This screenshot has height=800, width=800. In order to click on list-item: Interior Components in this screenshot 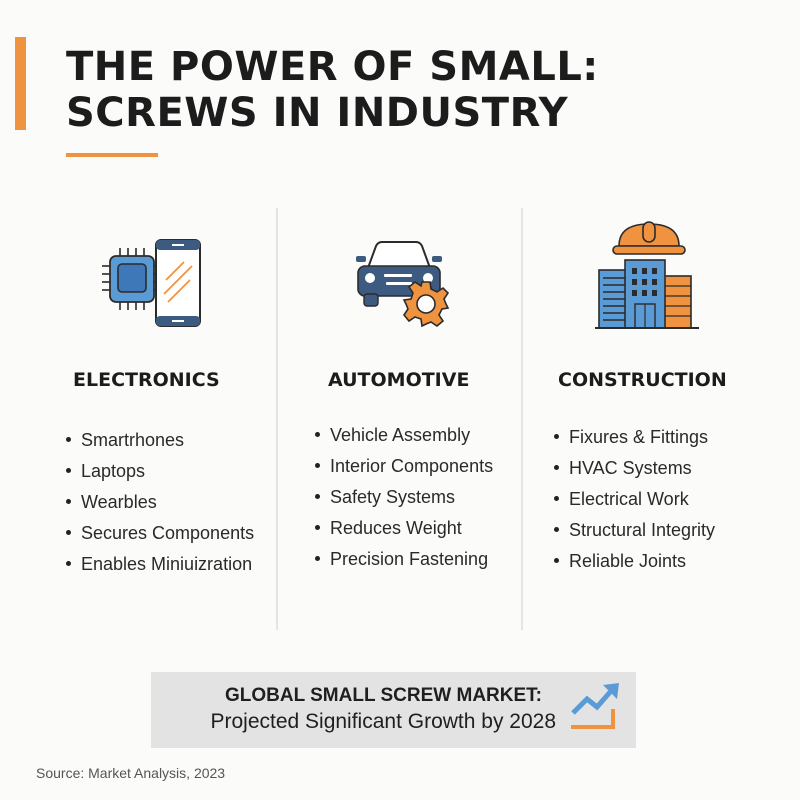, I will do `click(404, 466)`.